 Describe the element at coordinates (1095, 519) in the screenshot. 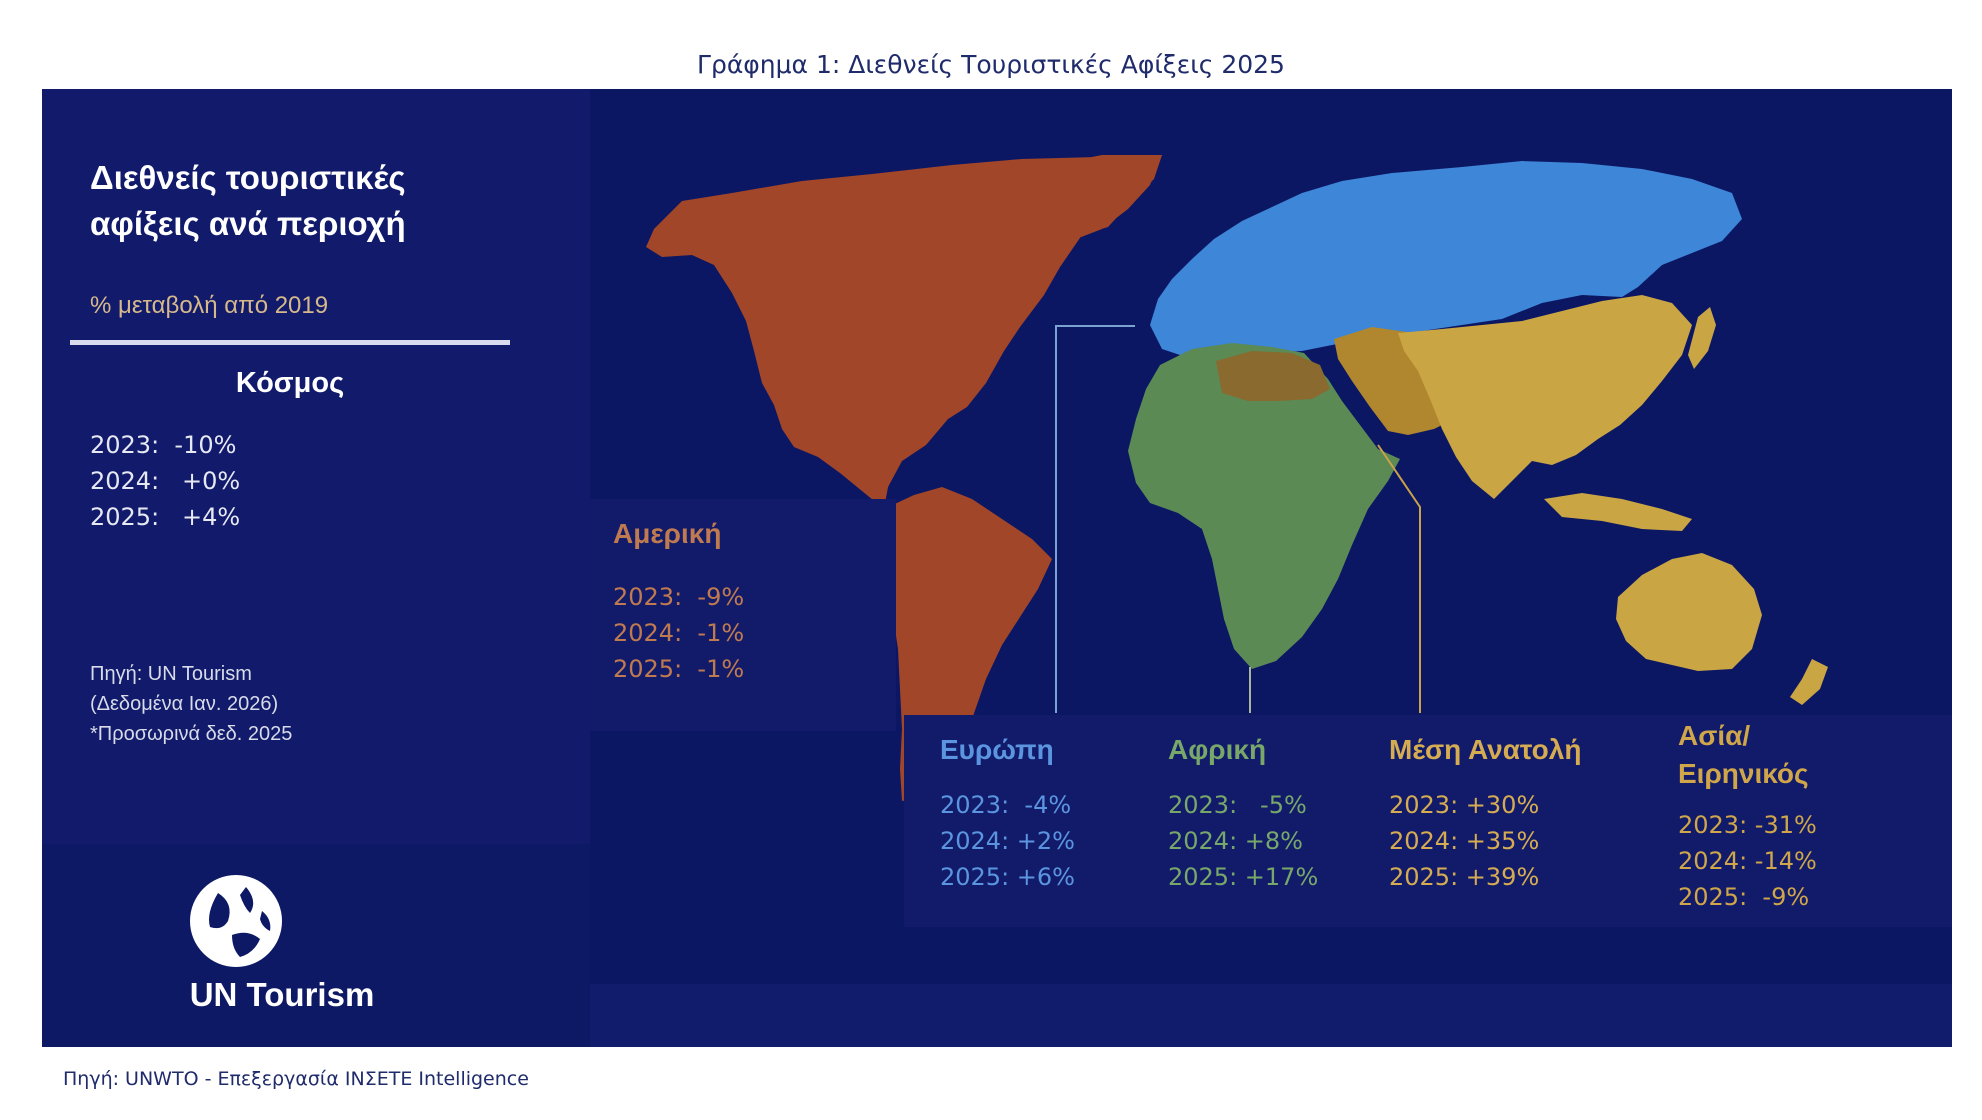

I see `europe-leader-line` at that location.